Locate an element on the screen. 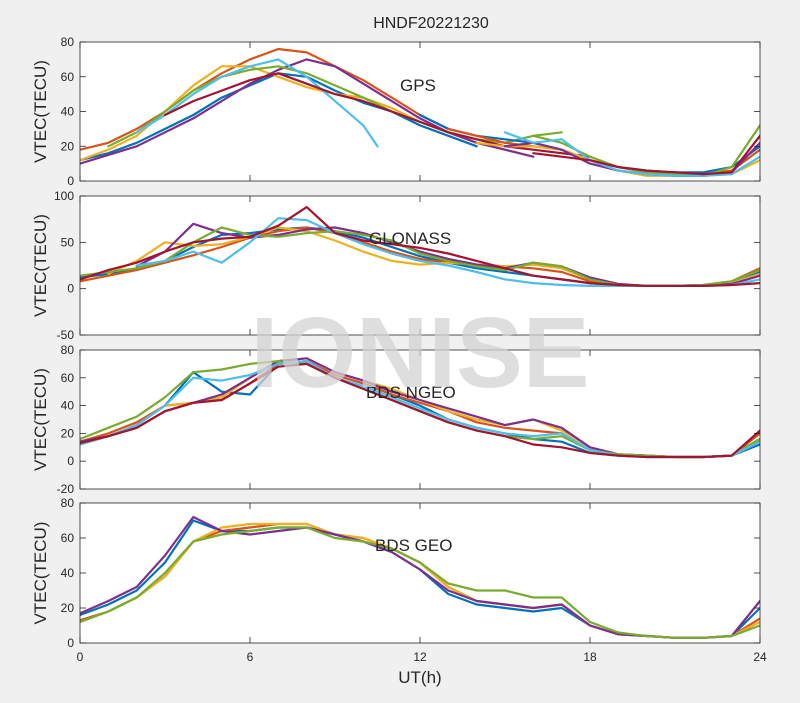 The width and height of the screenshot is (800, 703). y-tick-label: 100 is located at coordinates (64, 196).